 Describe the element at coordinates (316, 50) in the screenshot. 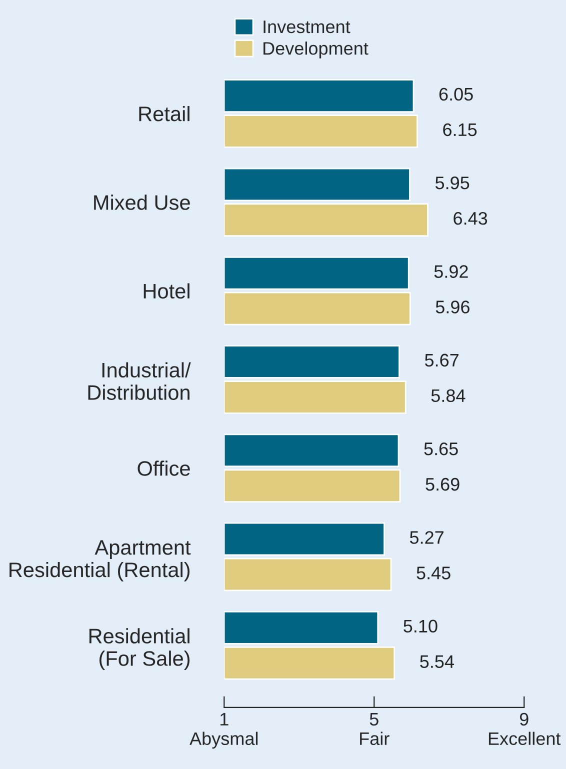

I see `legend-label: Development` at that location.